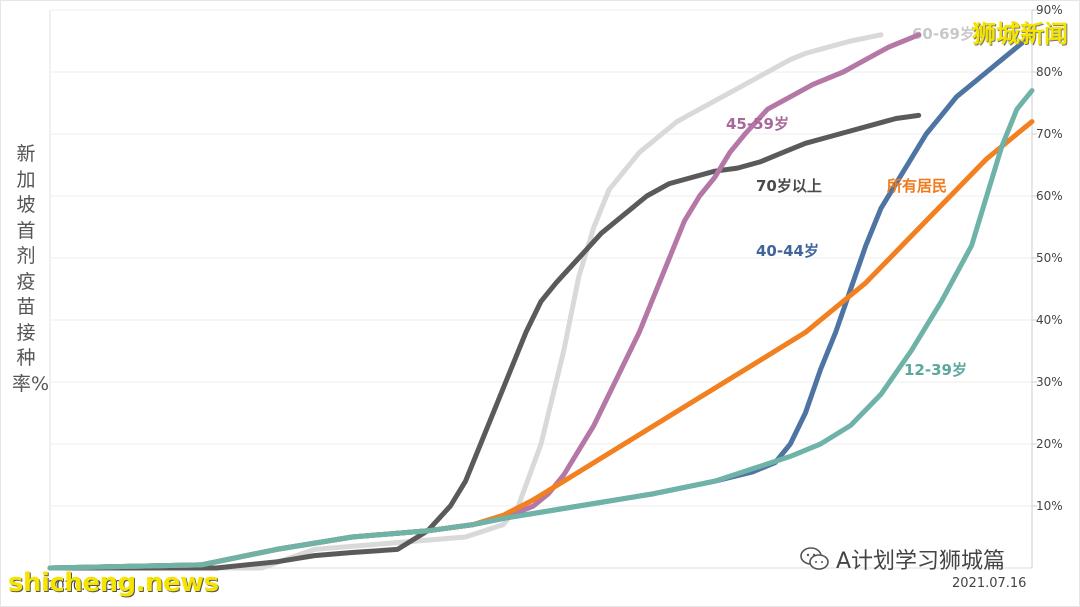 The image size is (1080, 607). Describe the element at coordinates (1049, 10) in the screenshot. I see `y-tick-label: 90%` at that location.